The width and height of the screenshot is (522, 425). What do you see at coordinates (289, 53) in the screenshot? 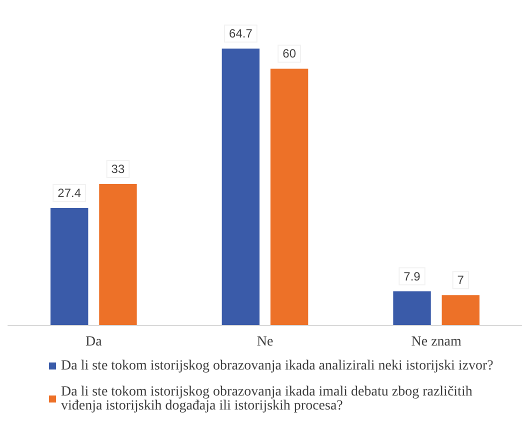
I see `data-label: 60` at bounding box center [289, 53].